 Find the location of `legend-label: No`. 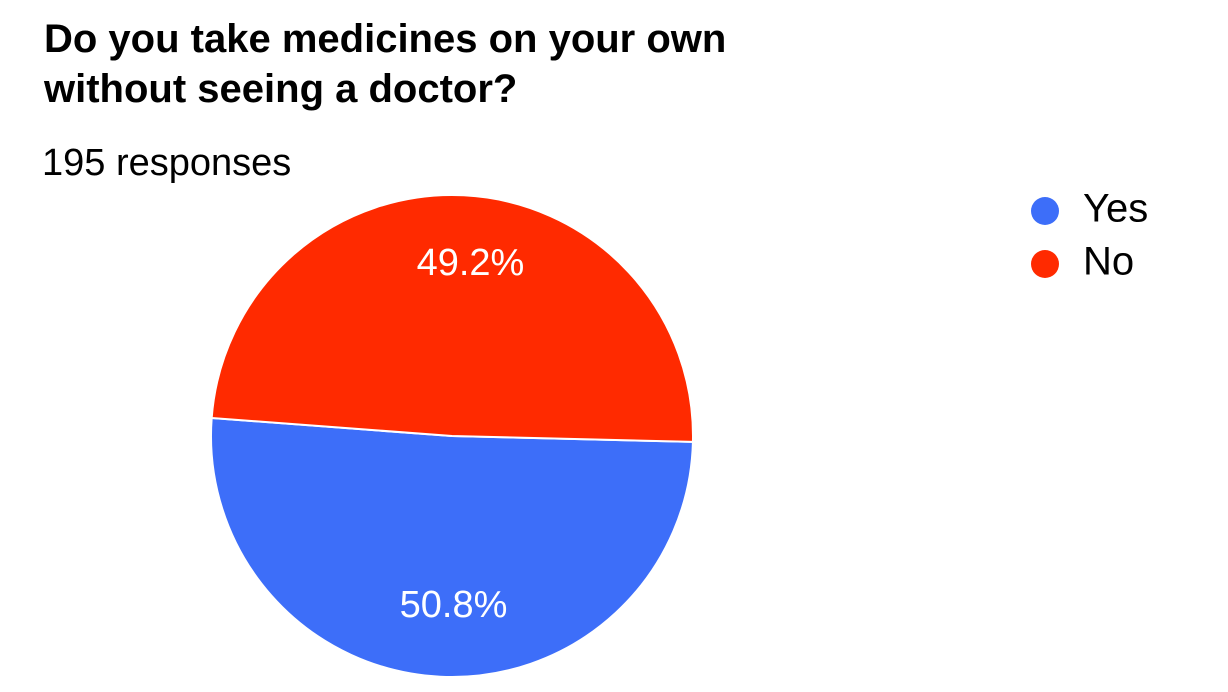

legend-label: No is located at coordinates (1108, 262).